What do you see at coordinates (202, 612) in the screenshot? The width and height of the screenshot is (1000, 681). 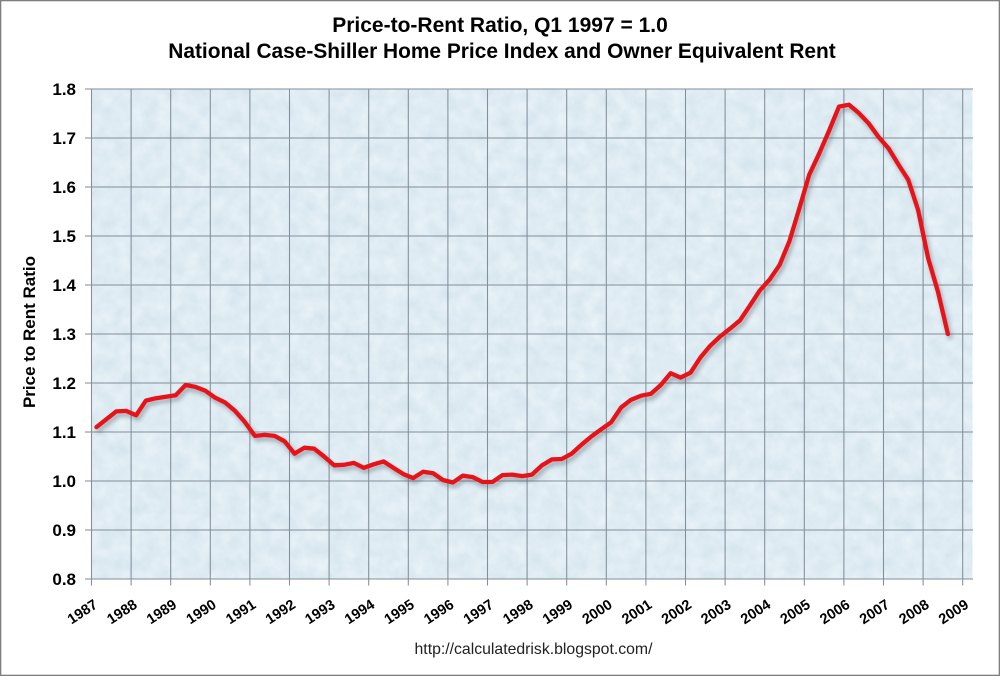 I see `svg-text: 1990` at bounding box center [202, 612].